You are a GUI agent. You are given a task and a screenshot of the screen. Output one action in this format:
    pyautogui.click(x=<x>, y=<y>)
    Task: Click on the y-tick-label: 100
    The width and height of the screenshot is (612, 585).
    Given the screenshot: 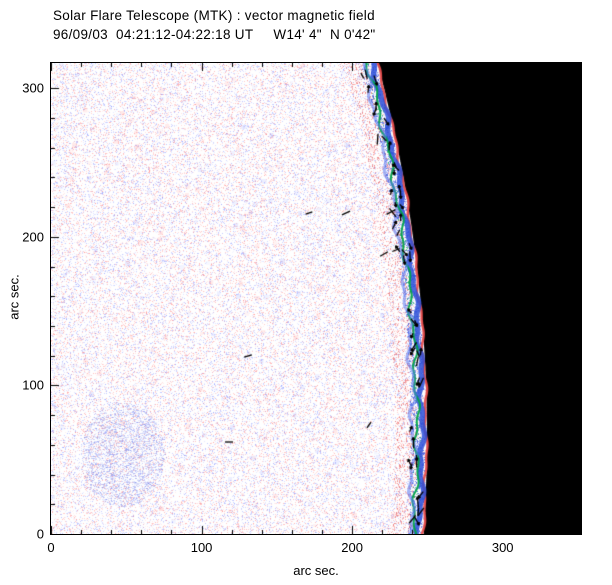 What is the action you would take?
    pyautogui.click(x=33, y=385)
    